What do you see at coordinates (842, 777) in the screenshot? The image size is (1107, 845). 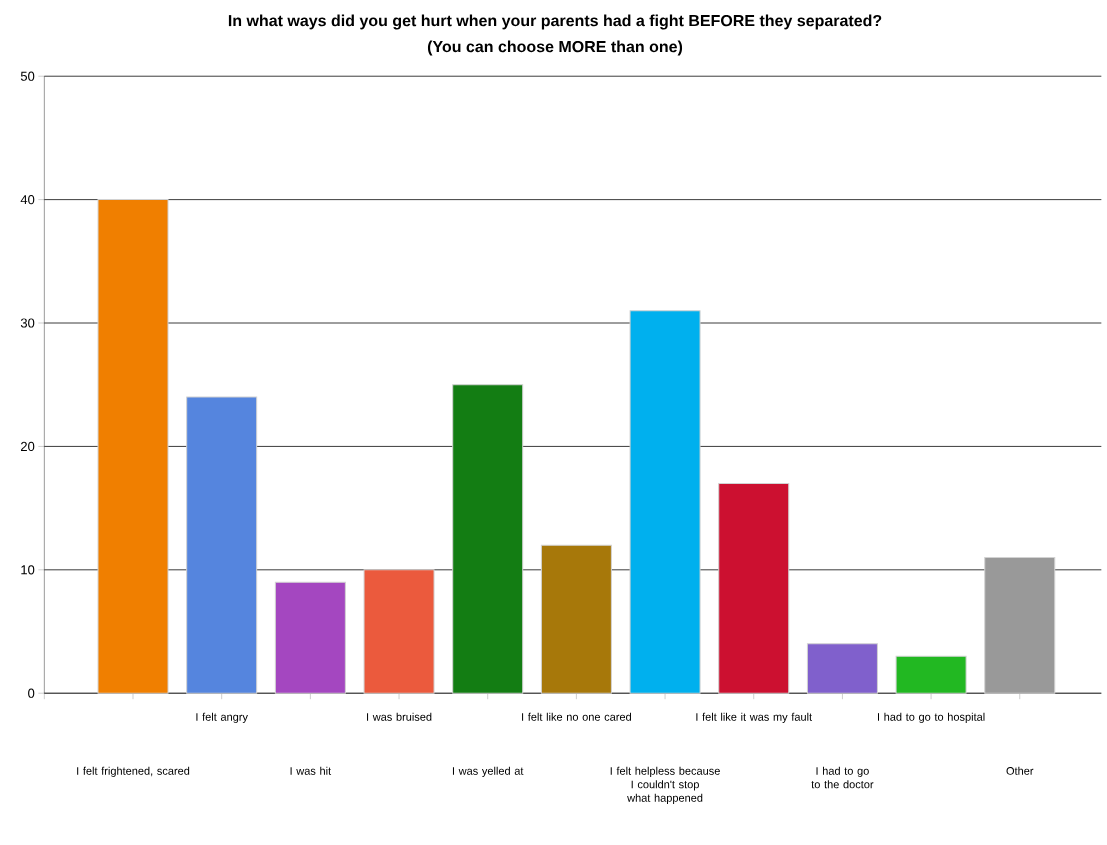 I see `x-tick-label: I had to go to the doctor` at bounding box center [842, 777].